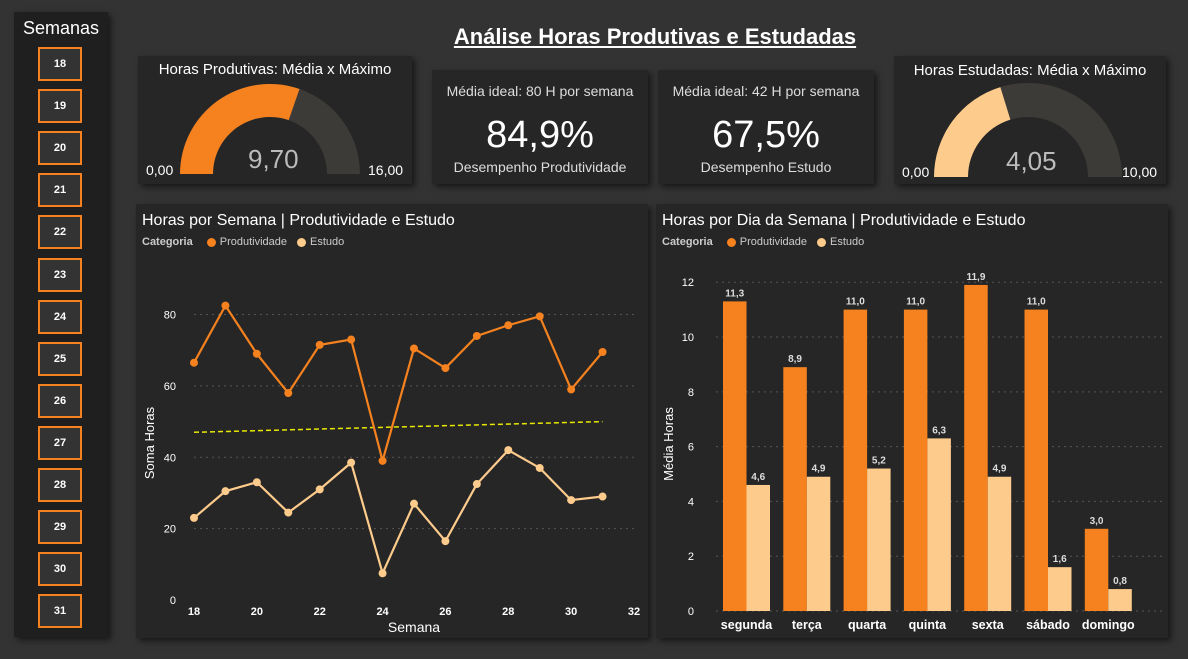 Image resolution: width=1188 pixels, height=659 pixels. I want to click on x-tick-label: 22, so click(320, 612).